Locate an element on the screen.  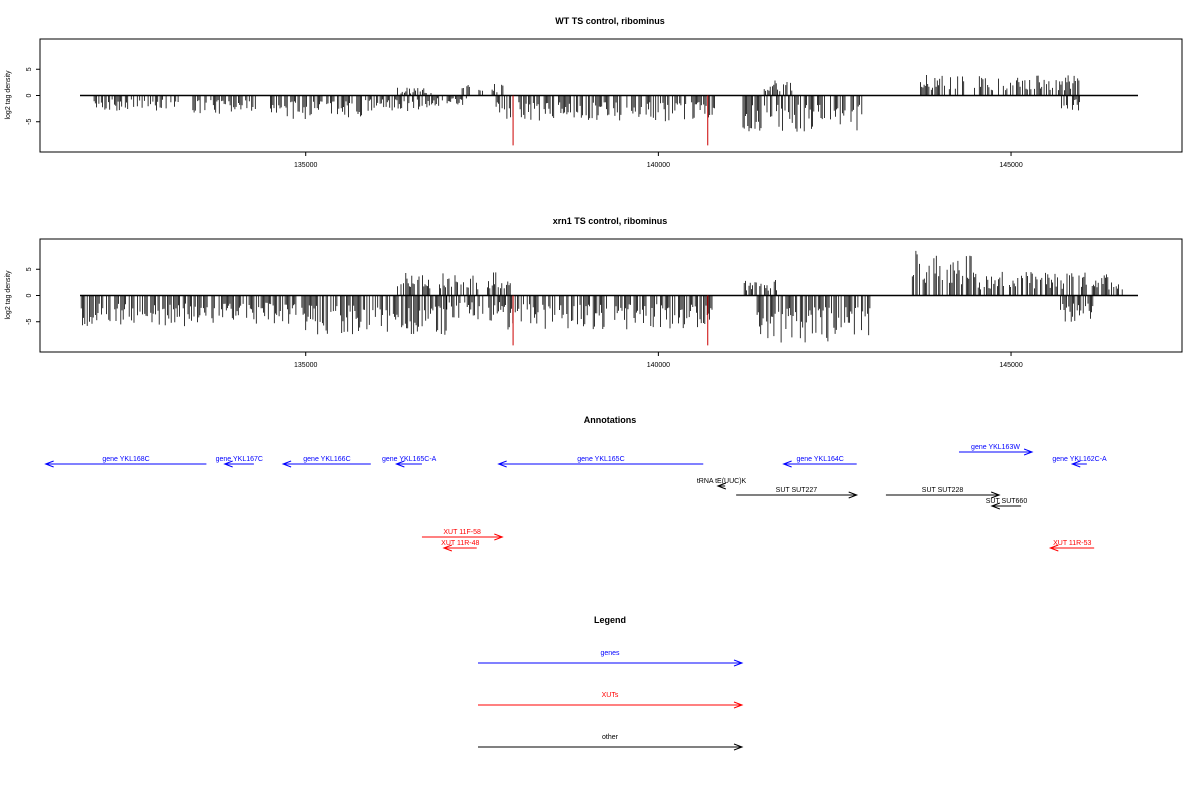
annotation-label: SUT SUT228 is located at coordinates (943, 490).